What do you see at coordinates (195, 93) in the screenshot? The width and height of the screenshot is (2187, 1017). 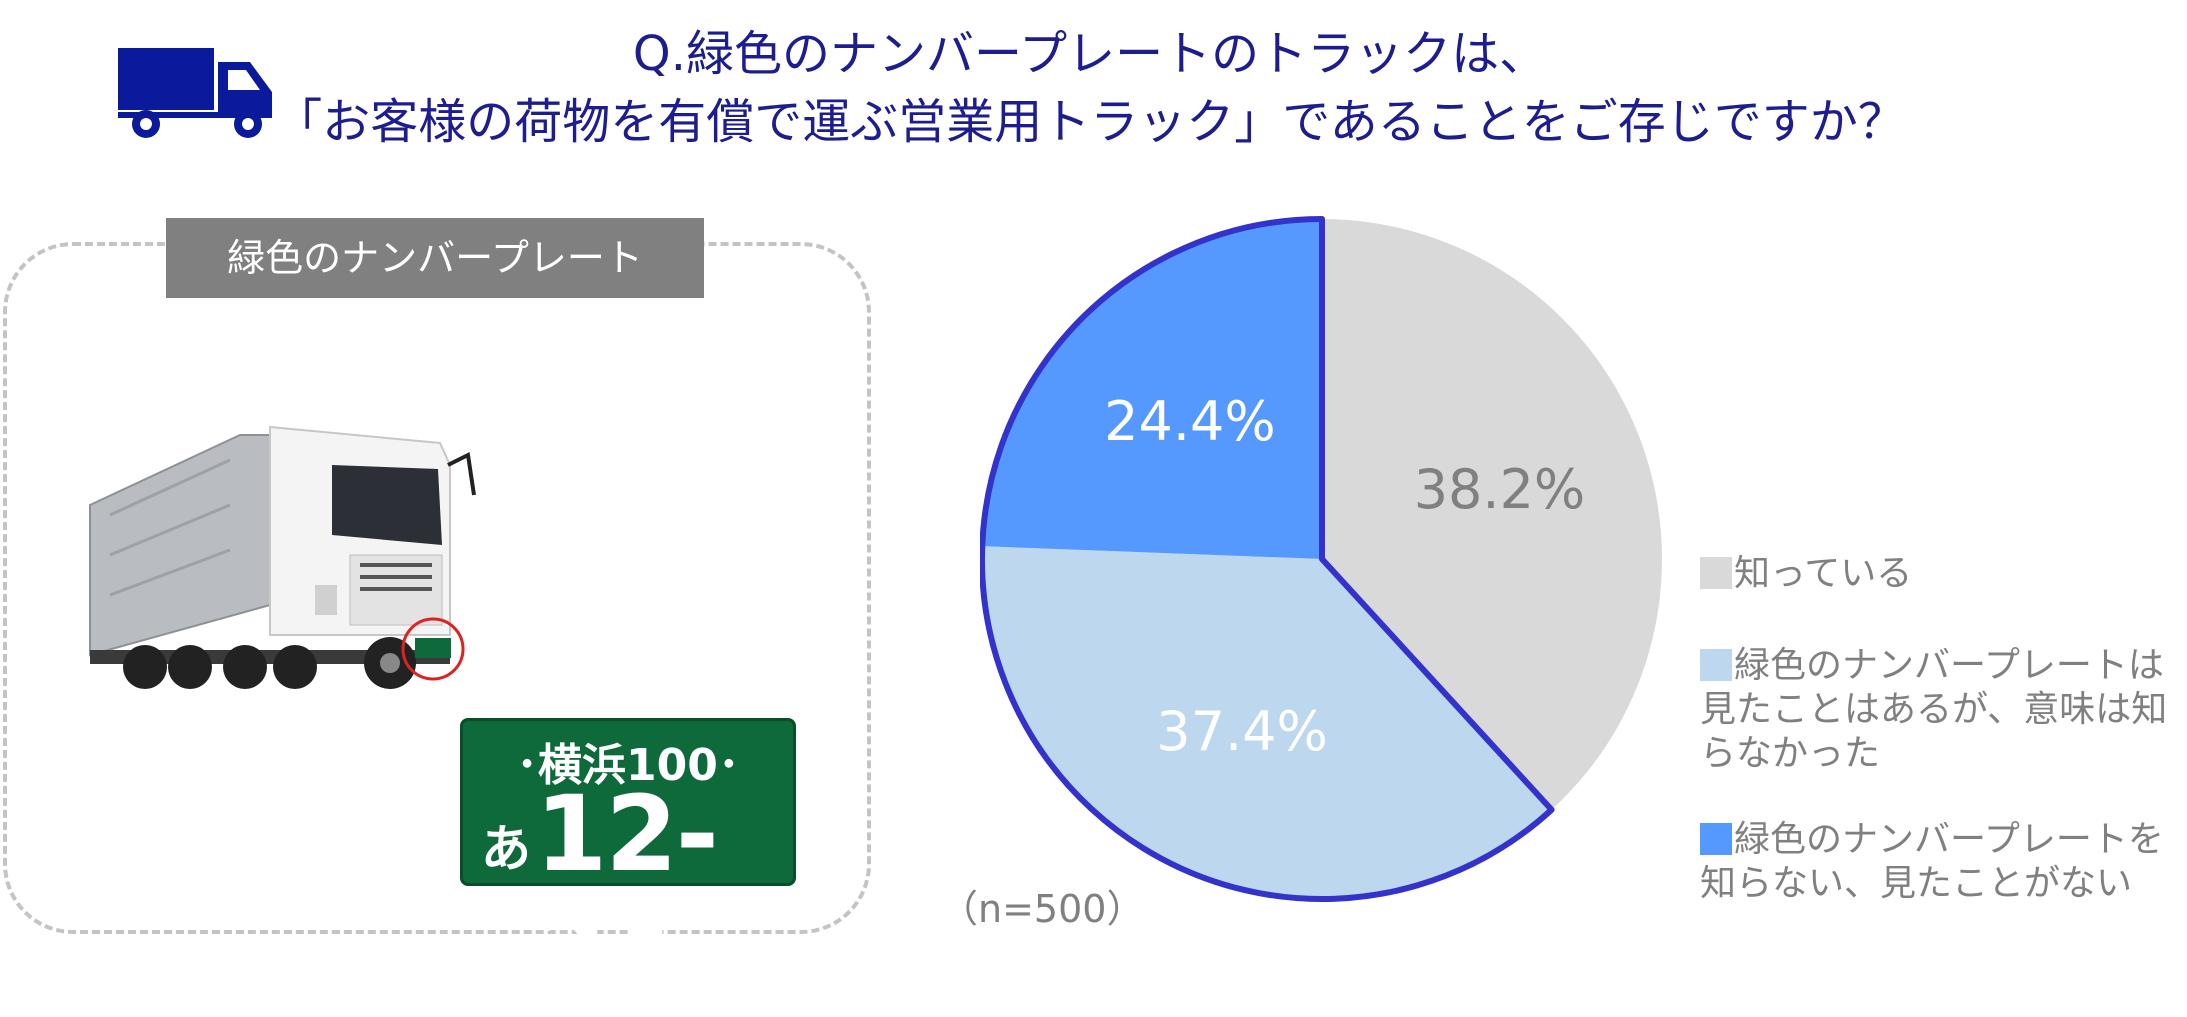 I see `truck-icon` at bounding box center [195, 93].